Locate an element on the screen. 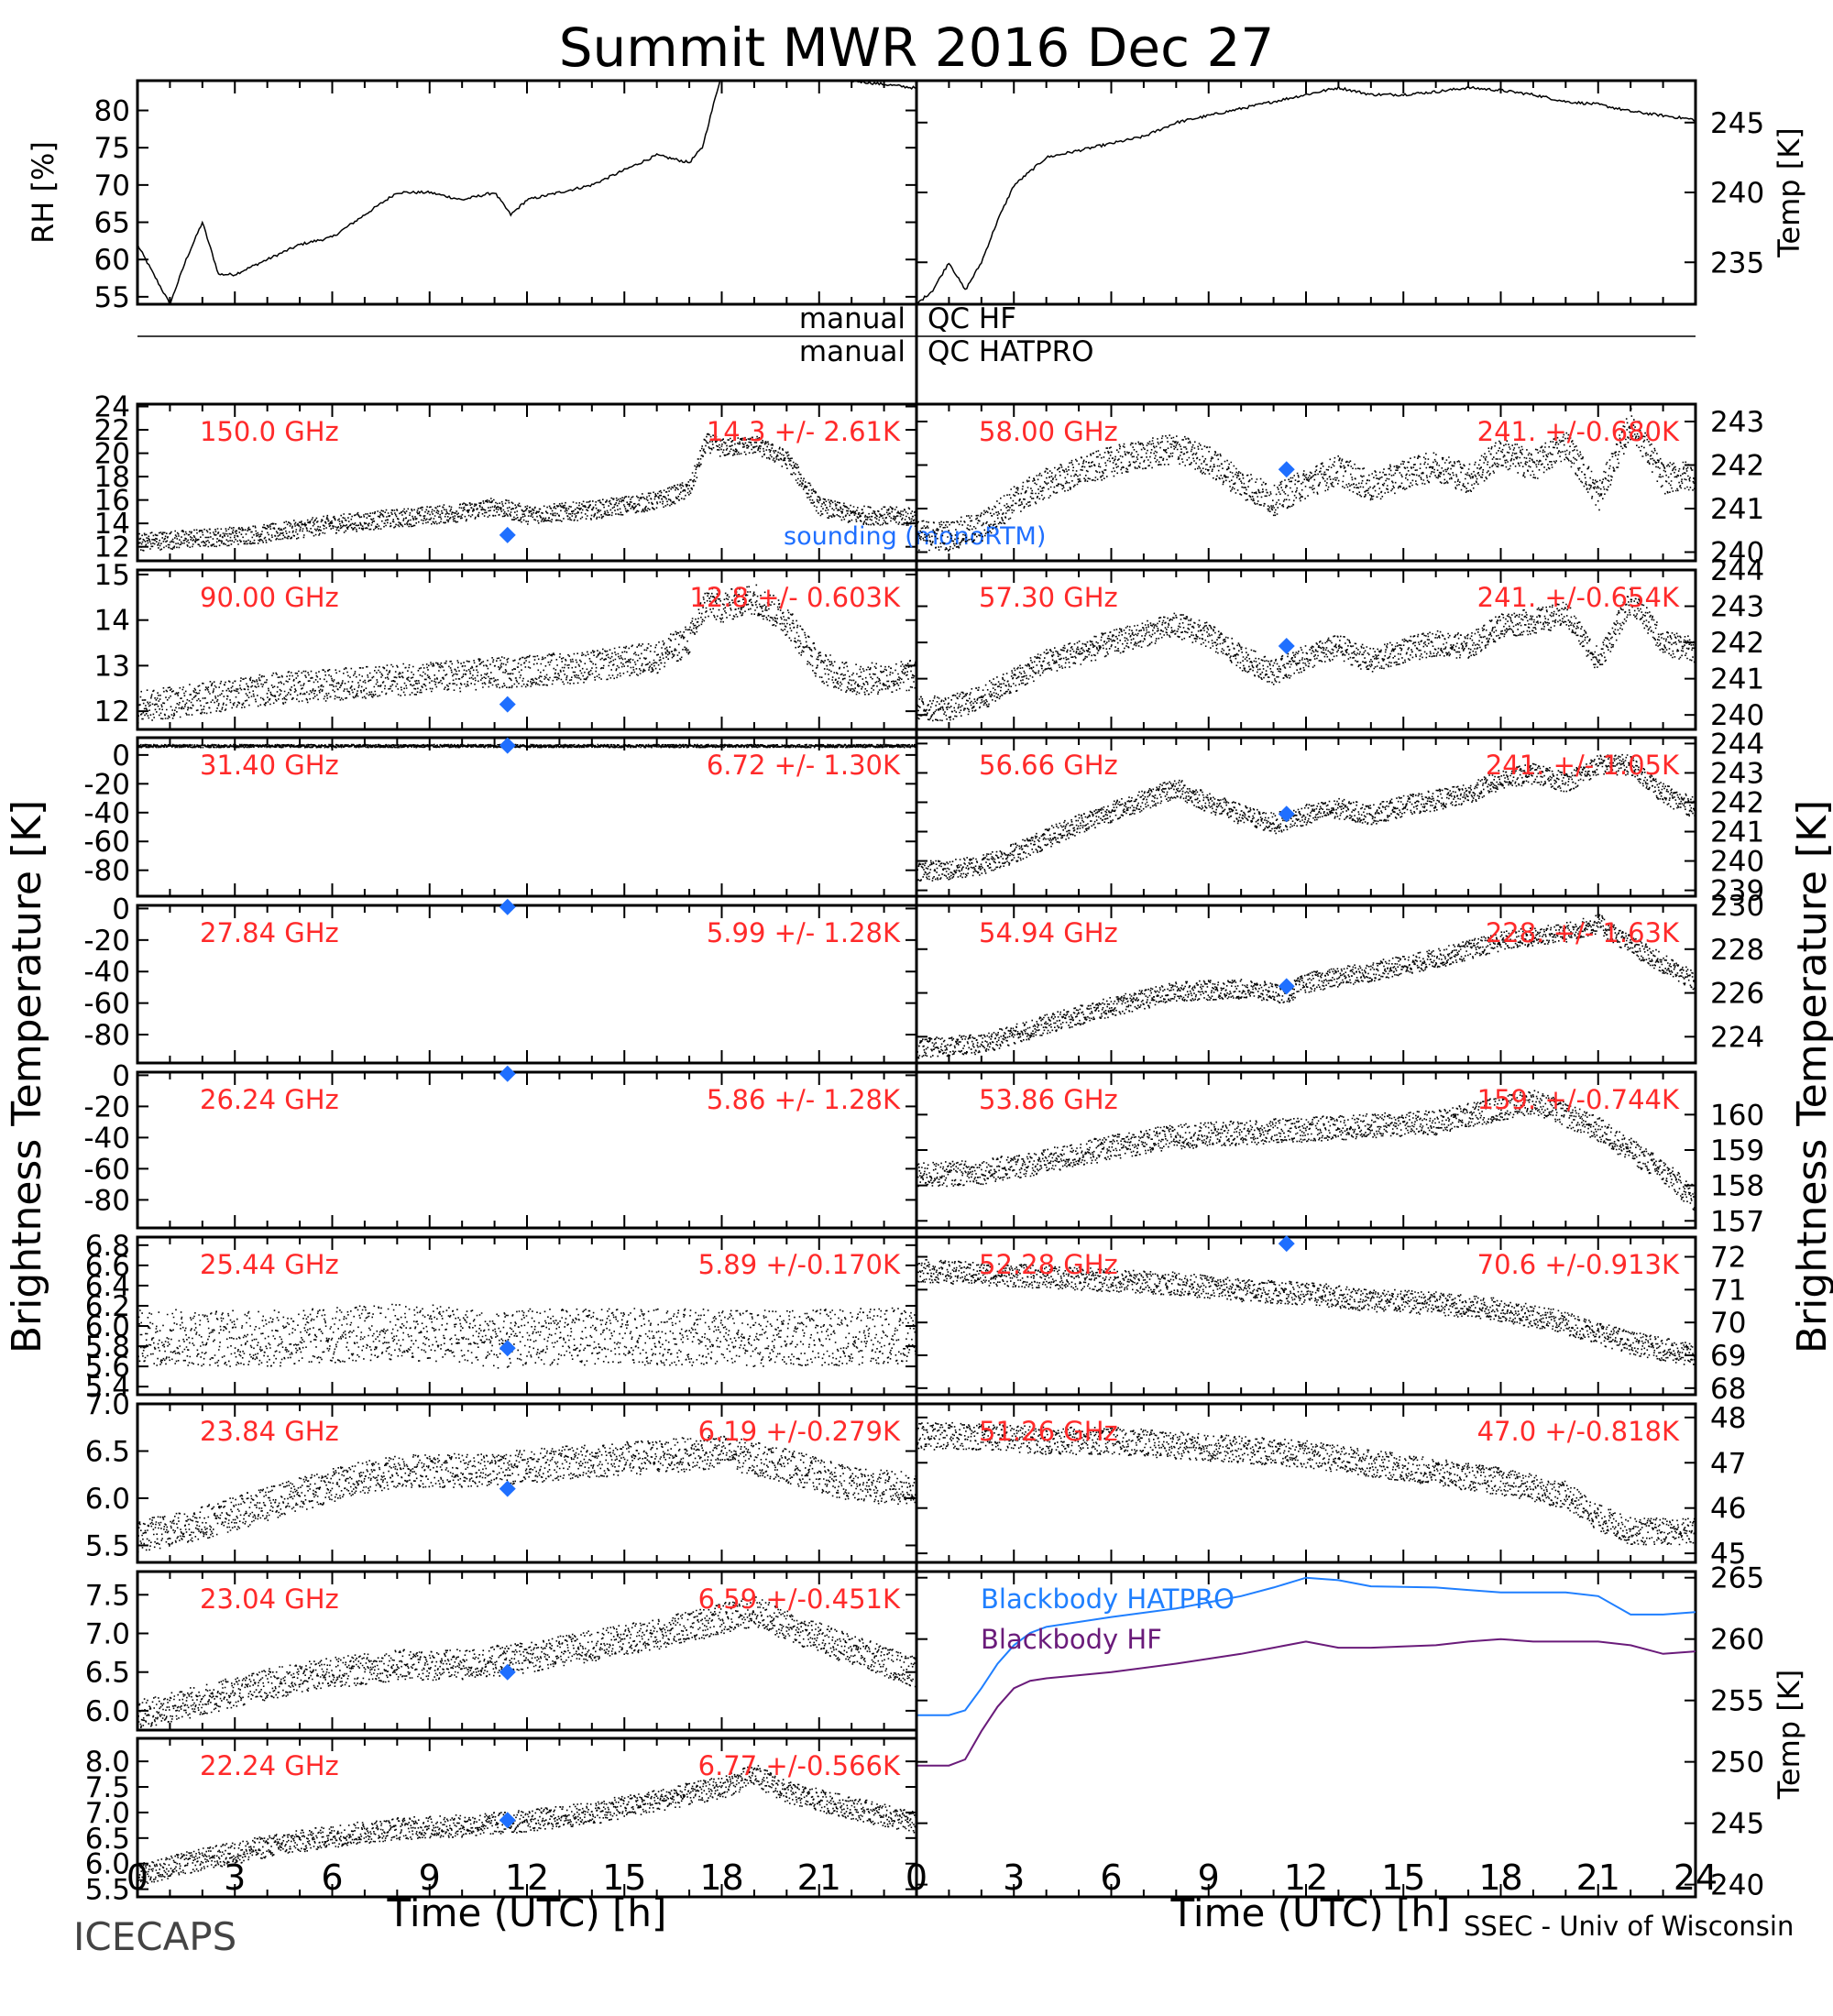 The height and width of the screenshot is (2016, 1833). y-tick-label: 46 is located at coordinates (1728, 1509).